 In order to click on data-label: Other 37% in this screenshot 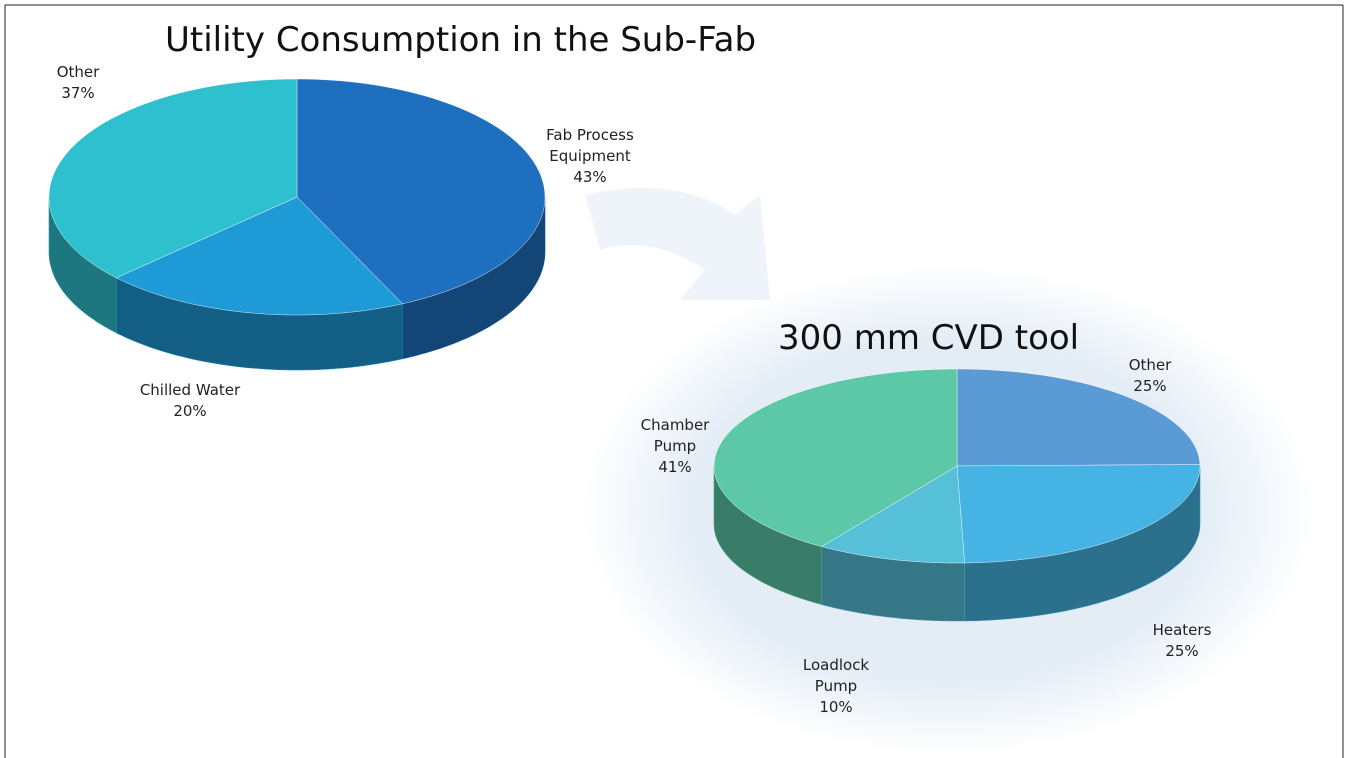, I will do `click(78, 83)`.